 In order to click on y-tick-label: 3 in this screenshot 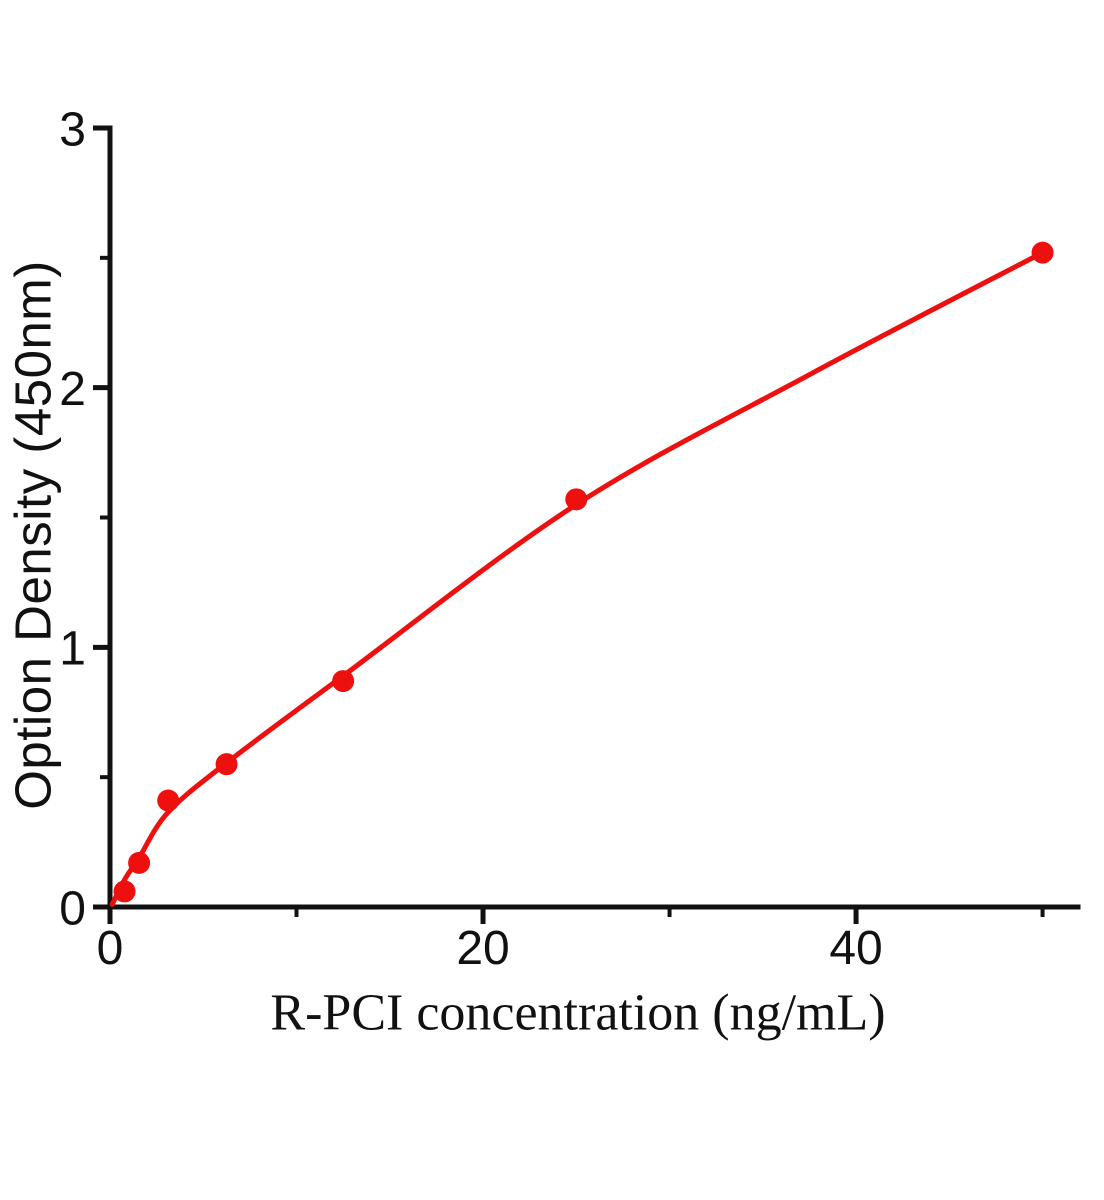, I will do `click(72, 129)`.